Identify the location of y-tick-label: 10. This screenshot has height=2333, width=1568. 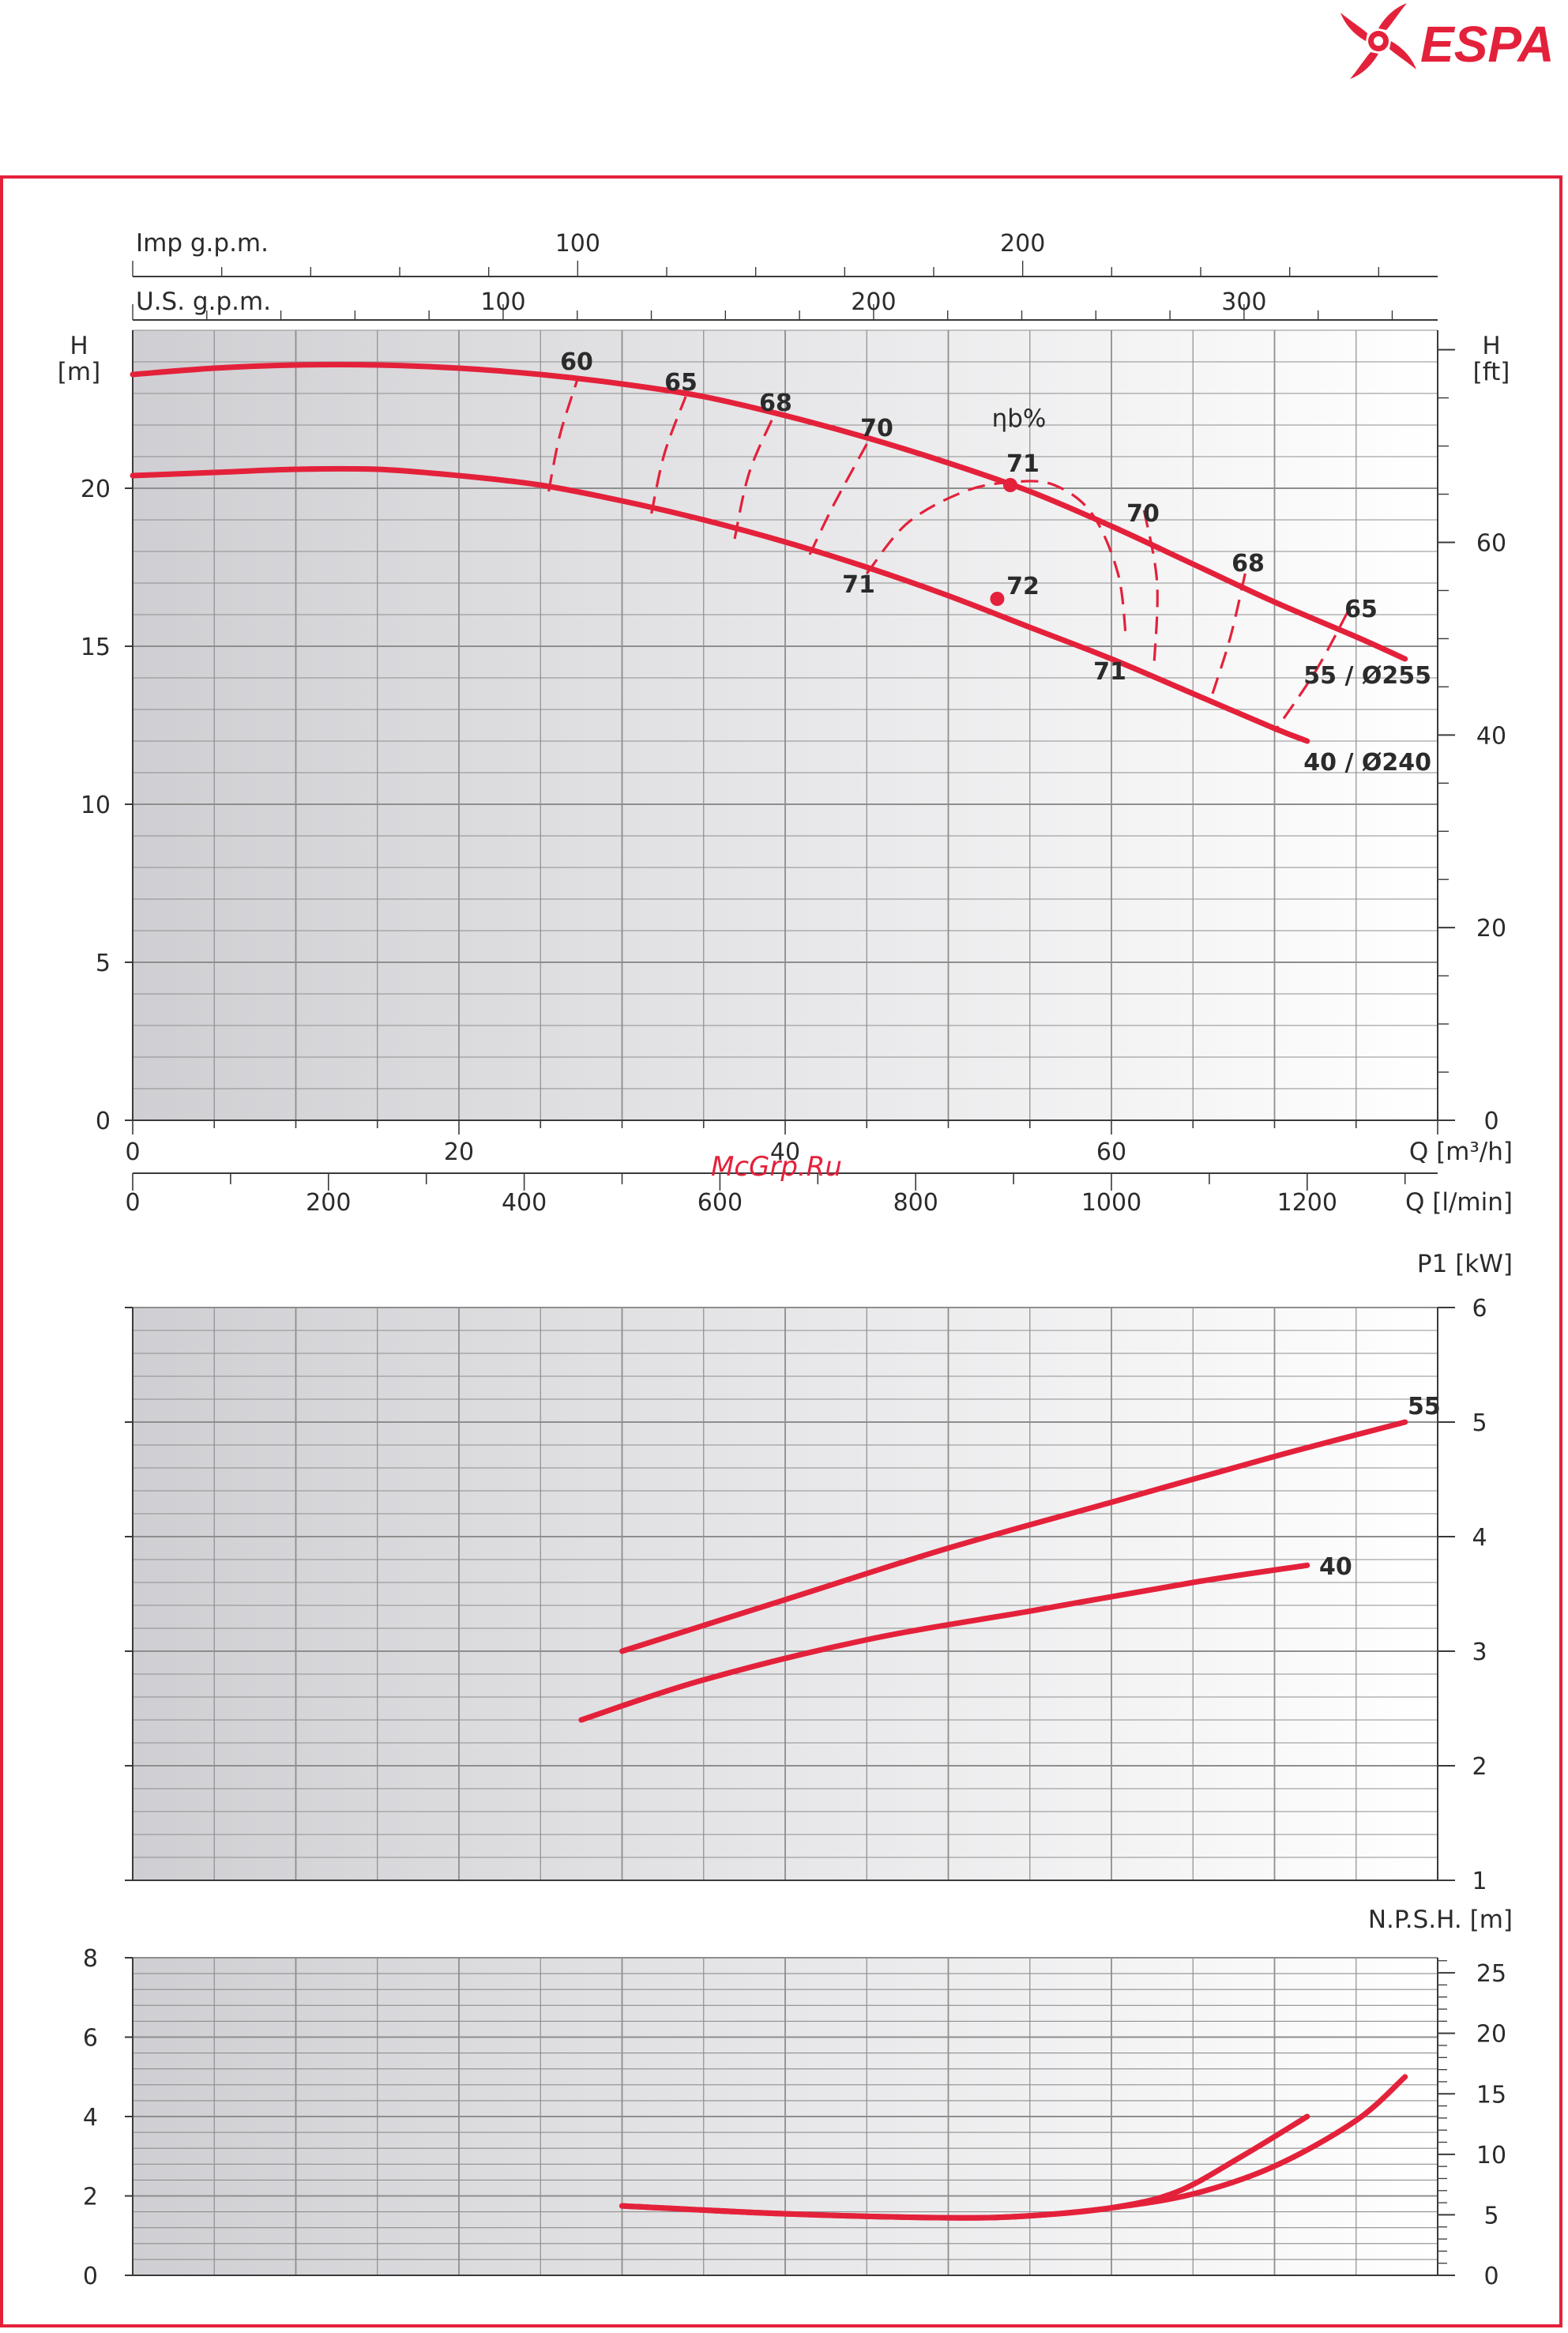
(96, 805).